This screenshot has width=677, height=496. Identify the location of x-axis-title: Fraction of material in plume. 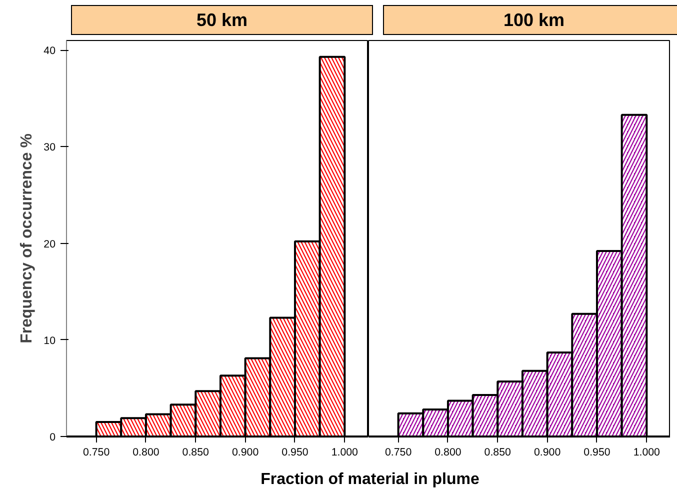
(370, 480).